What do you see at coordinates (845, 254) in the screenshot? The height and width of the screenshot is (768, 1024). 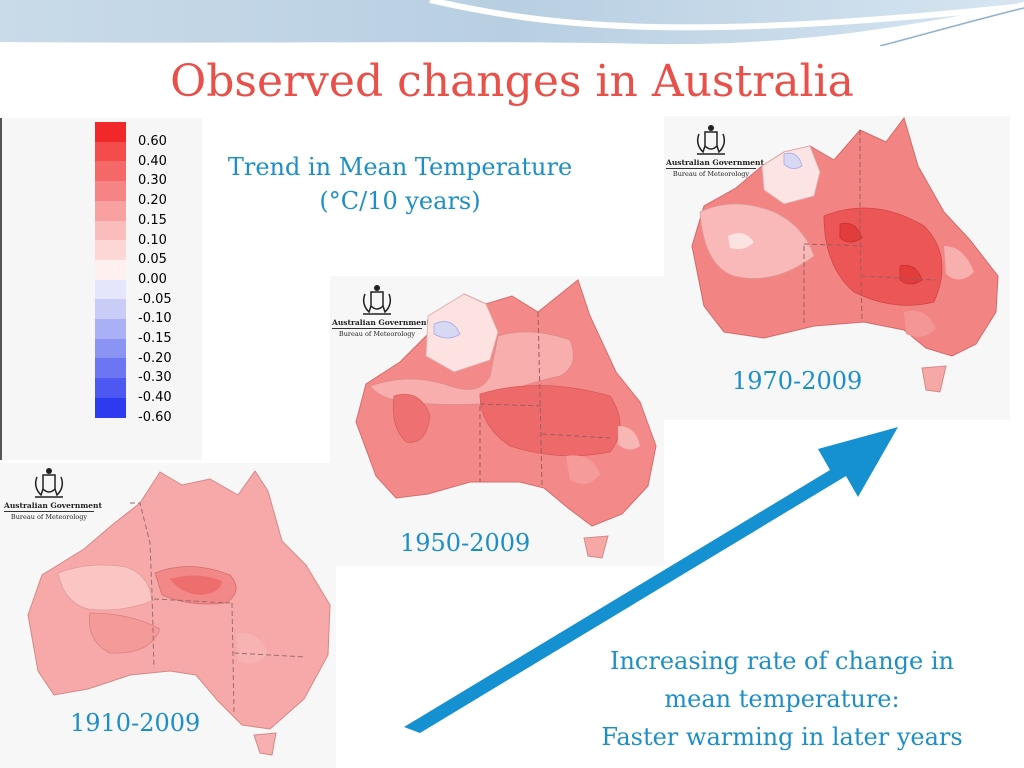 I see `australia-map-1970-2009` at bounding box center [845, 254].